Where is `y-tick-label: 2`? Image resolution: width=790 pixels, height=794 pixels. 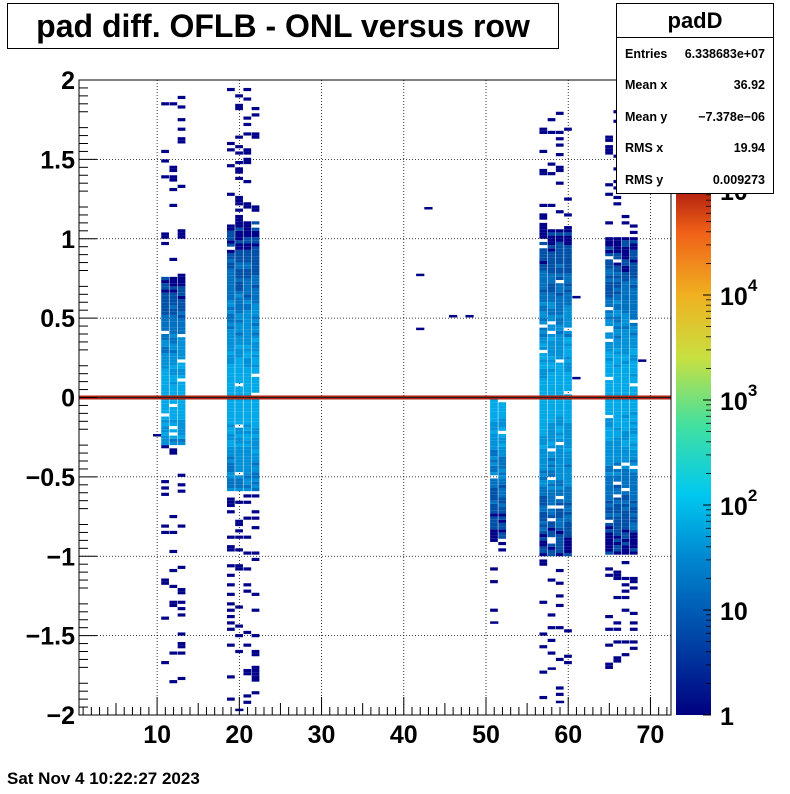 y-tick-label: 2 is located at coordinates (68, 81).